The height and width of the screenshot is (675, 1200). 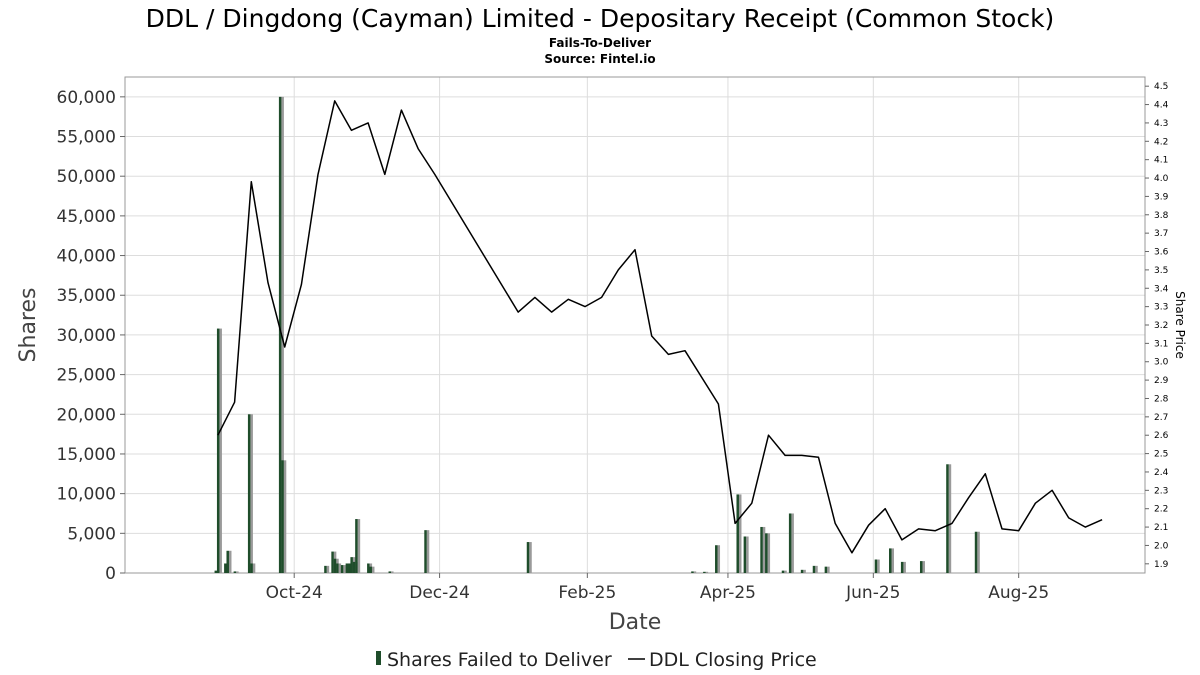 What do you see at coordinates (587, 593) in the screenshot?
I see `x-tick-label: Feb-25` at bounding box center [587, 593].